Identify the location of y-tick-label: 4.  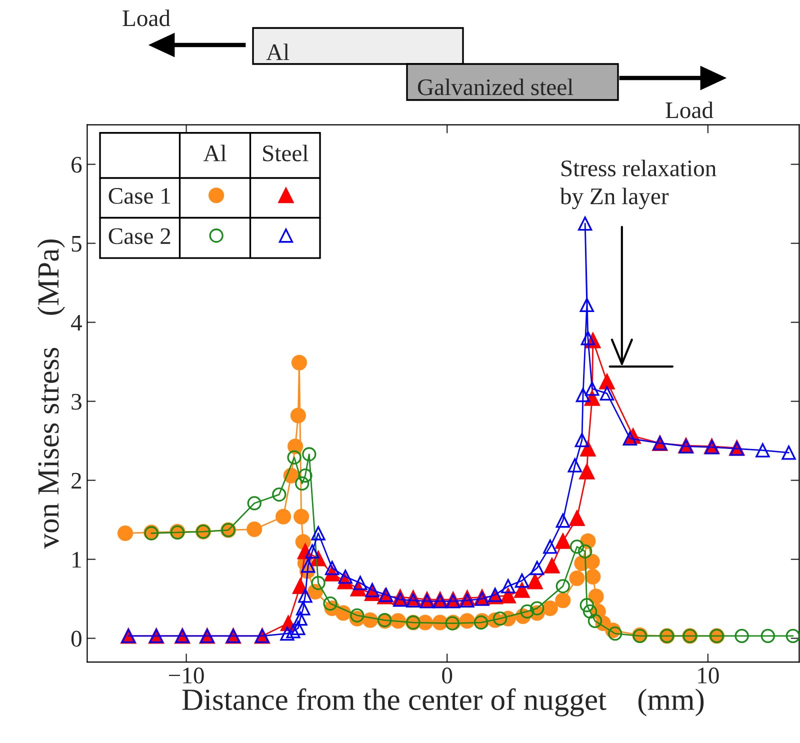
(76, 322).